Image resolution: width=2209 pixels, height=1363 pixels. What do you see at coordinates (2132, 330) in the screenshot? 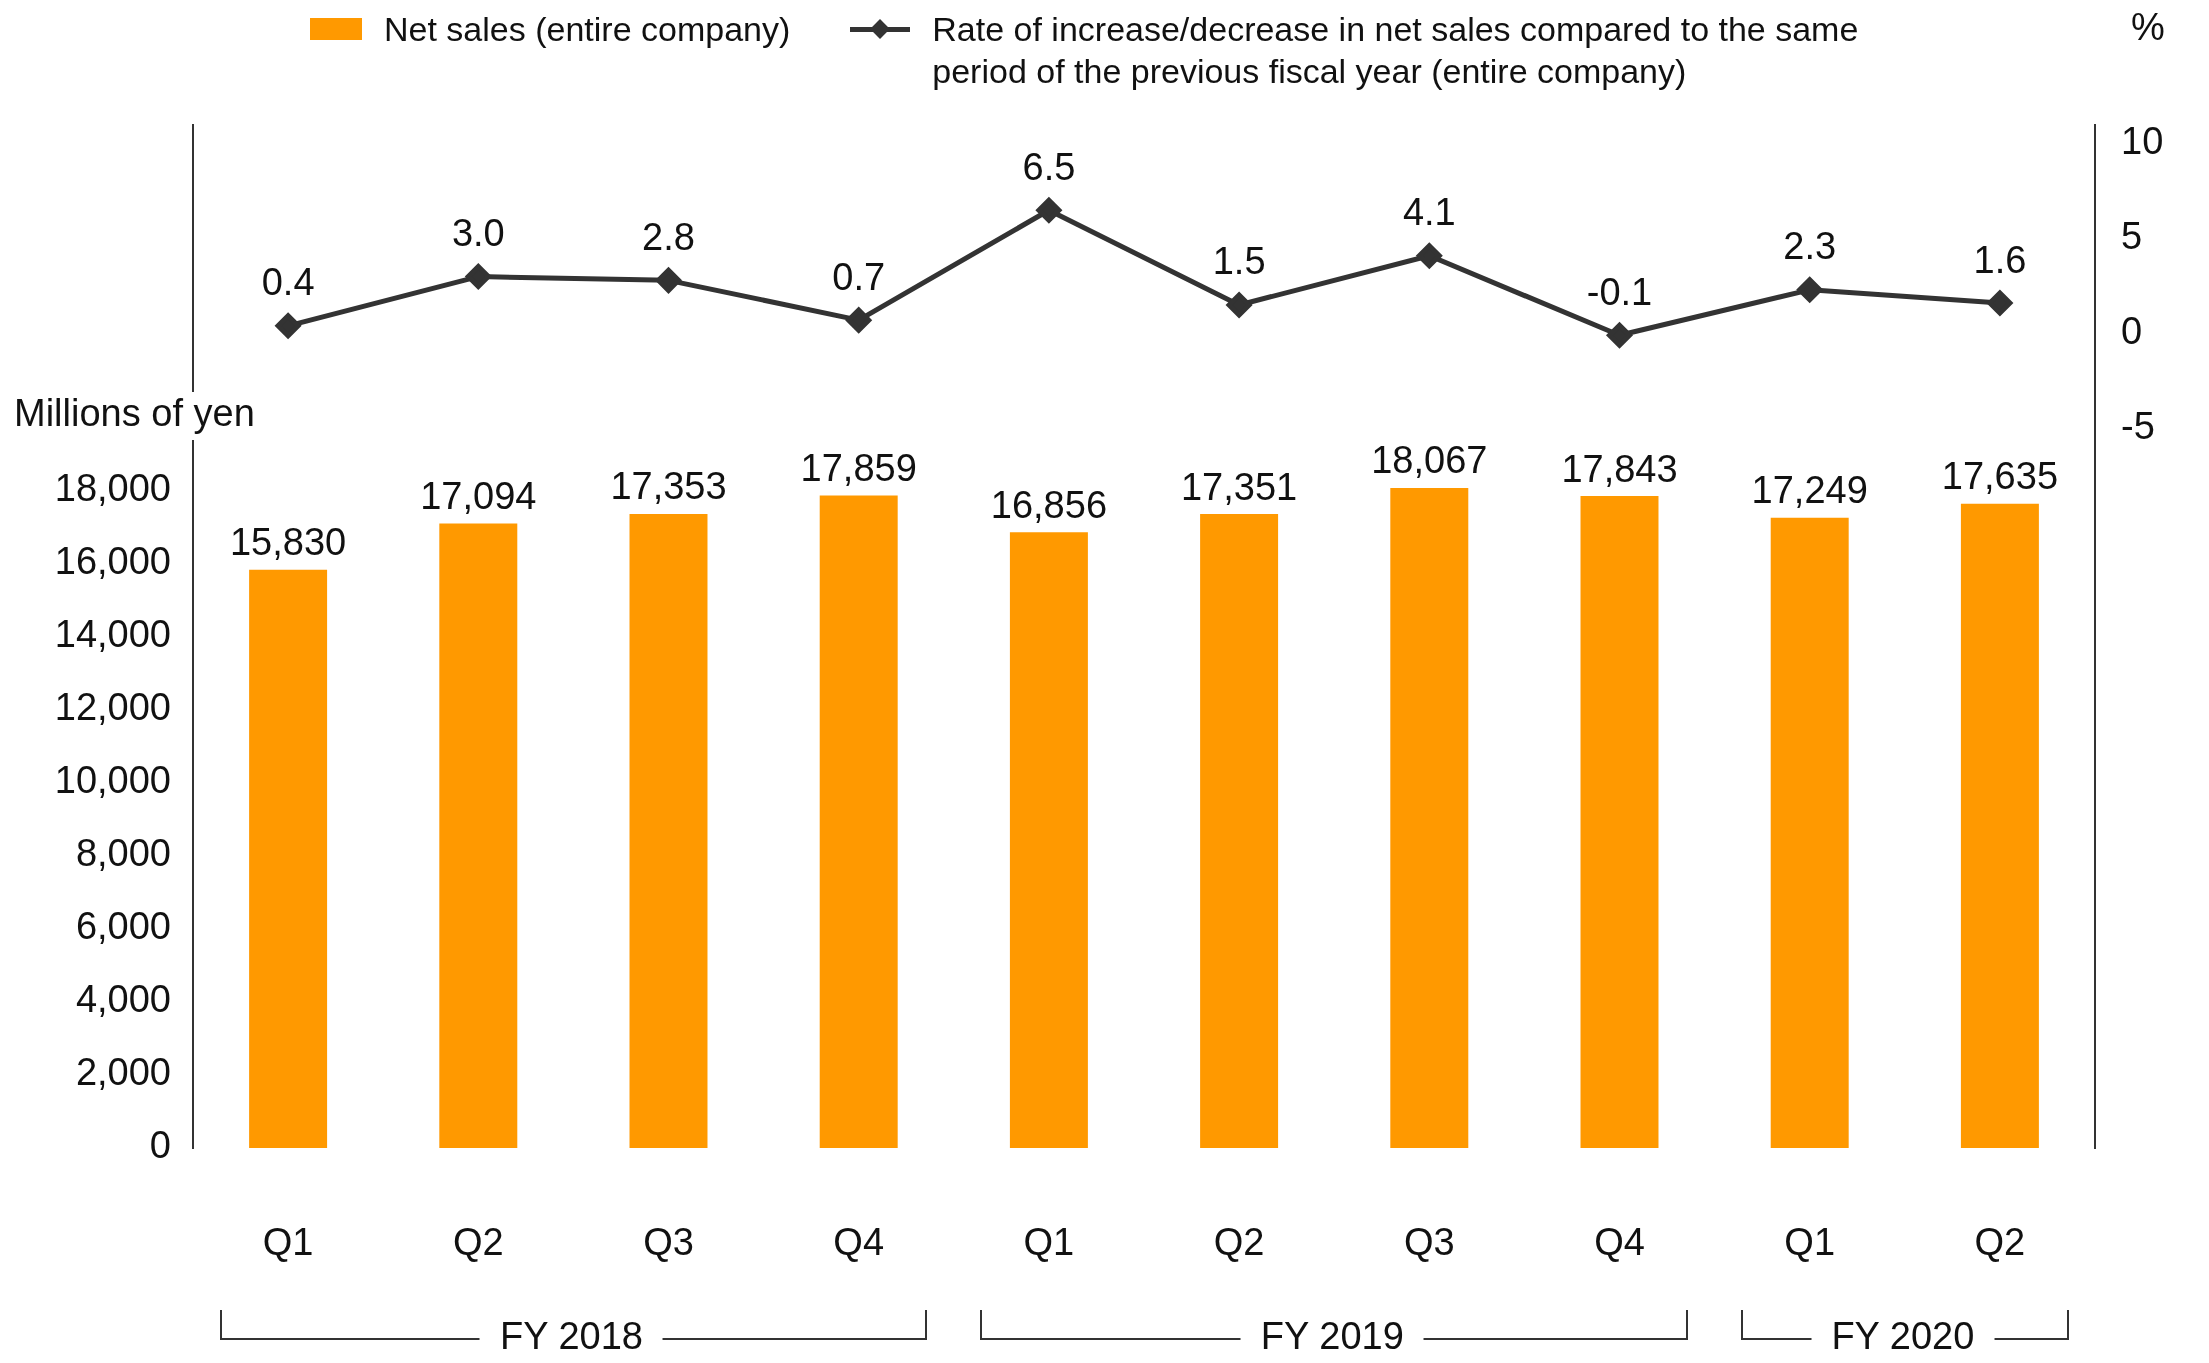
I see `y2-tick-label: 0` at bounding box center [2132, 330].